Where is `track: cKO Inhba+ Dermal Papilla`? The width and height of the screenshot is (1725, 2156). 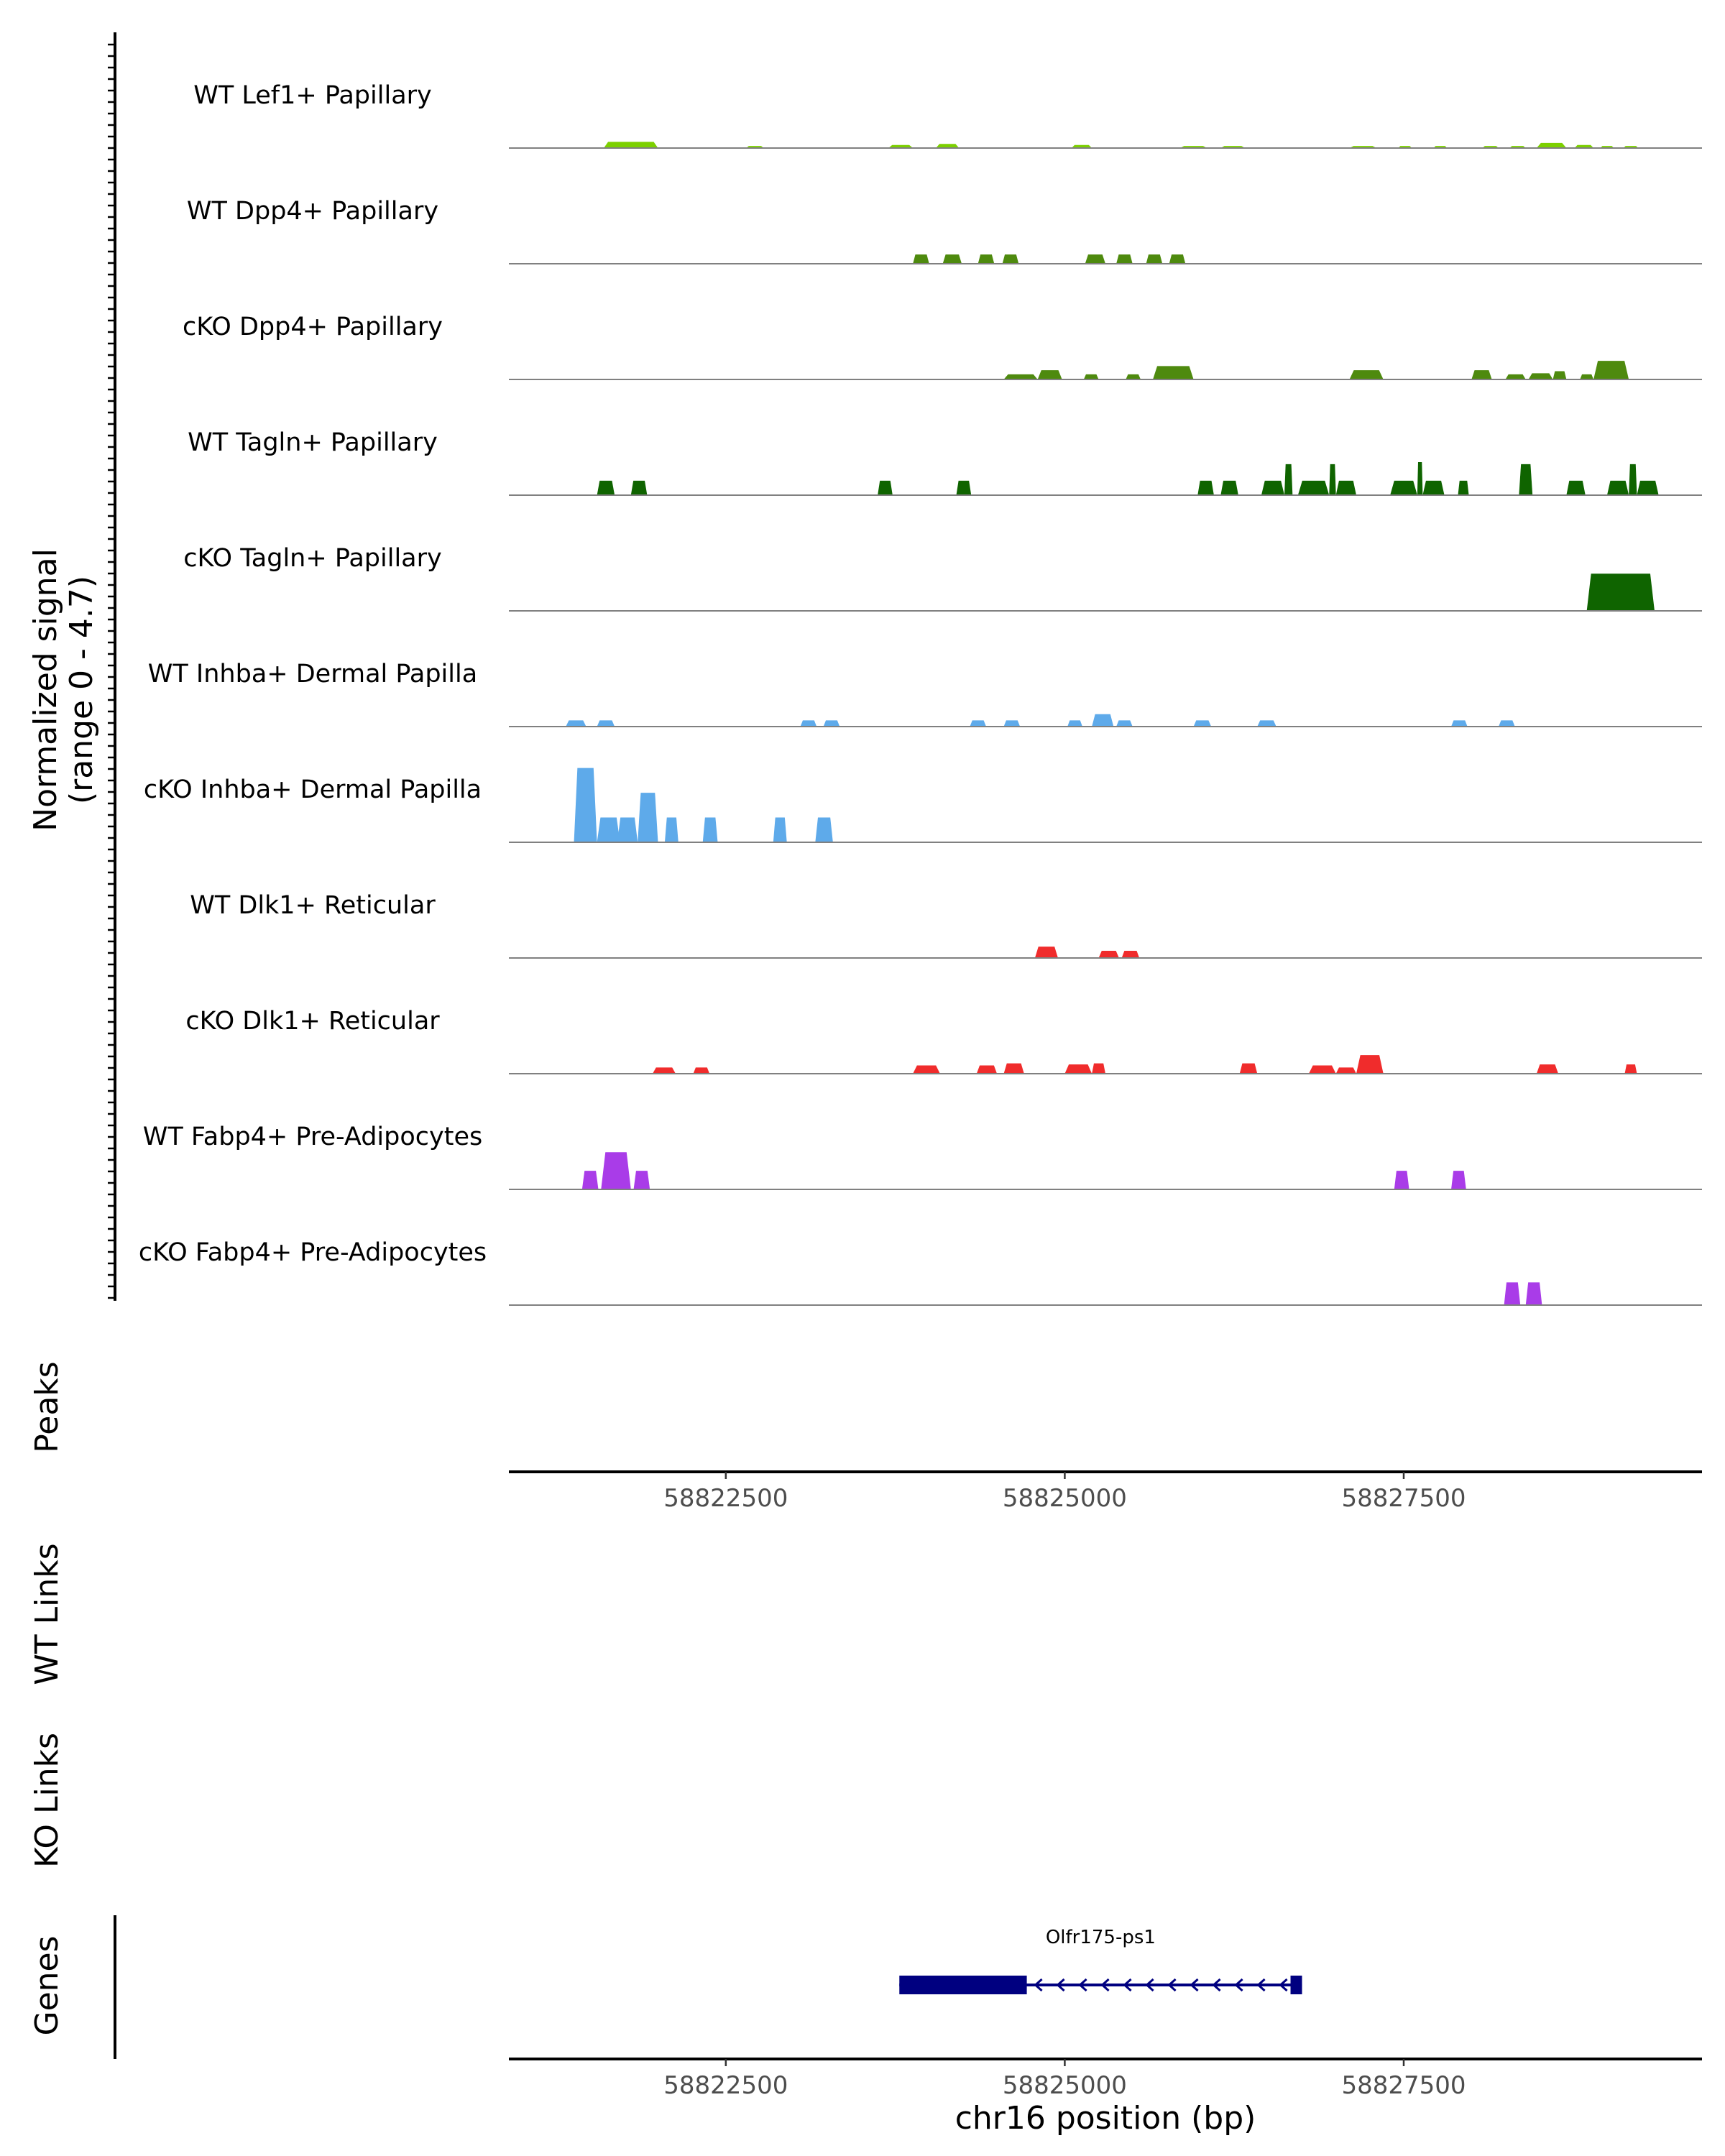 track: cKO Inhba+ Dermal Papilla is located at coordinates (923, 805).